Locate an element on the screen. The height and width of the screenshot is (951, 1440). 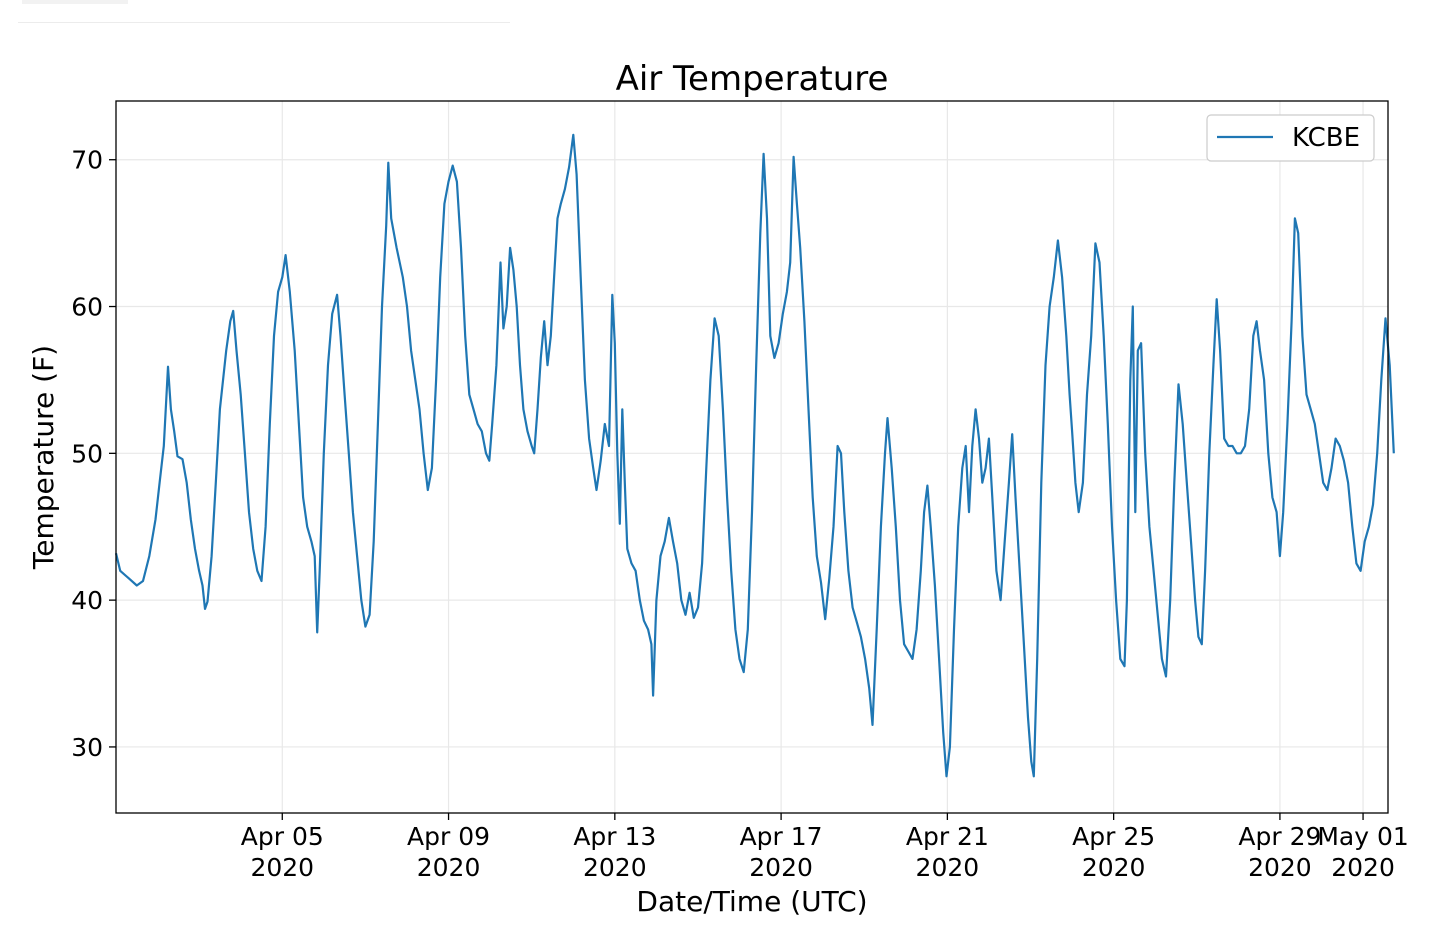
y-axis-ticks: 30 40 50 60 70 is located at coordinates (93, 454).